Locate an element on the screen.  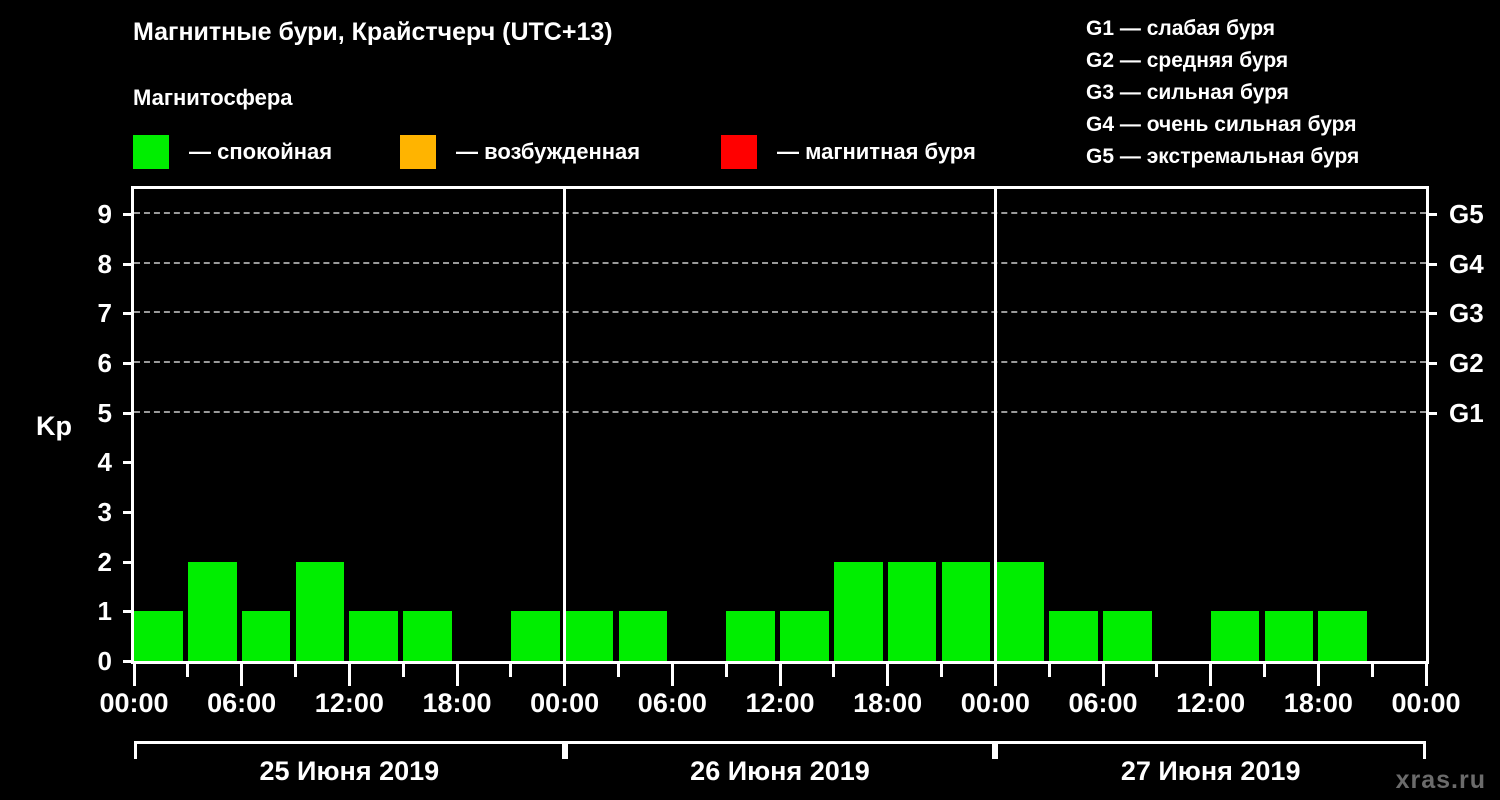
g-code-g4: G4 is located at coordinates (1100, 124).